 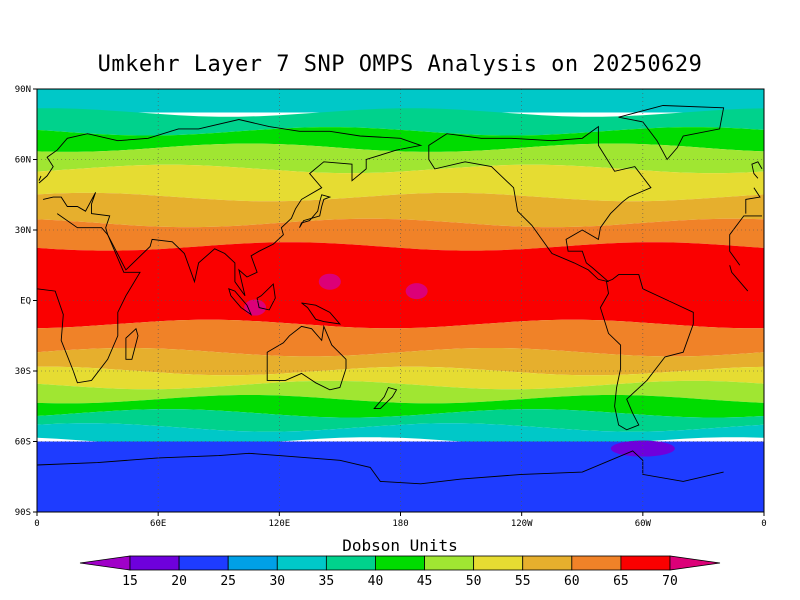 What do you see at coordinates (23, 90) in the screenshot?
I see `latitude-label: 90N` at bounding box center [23, 90].